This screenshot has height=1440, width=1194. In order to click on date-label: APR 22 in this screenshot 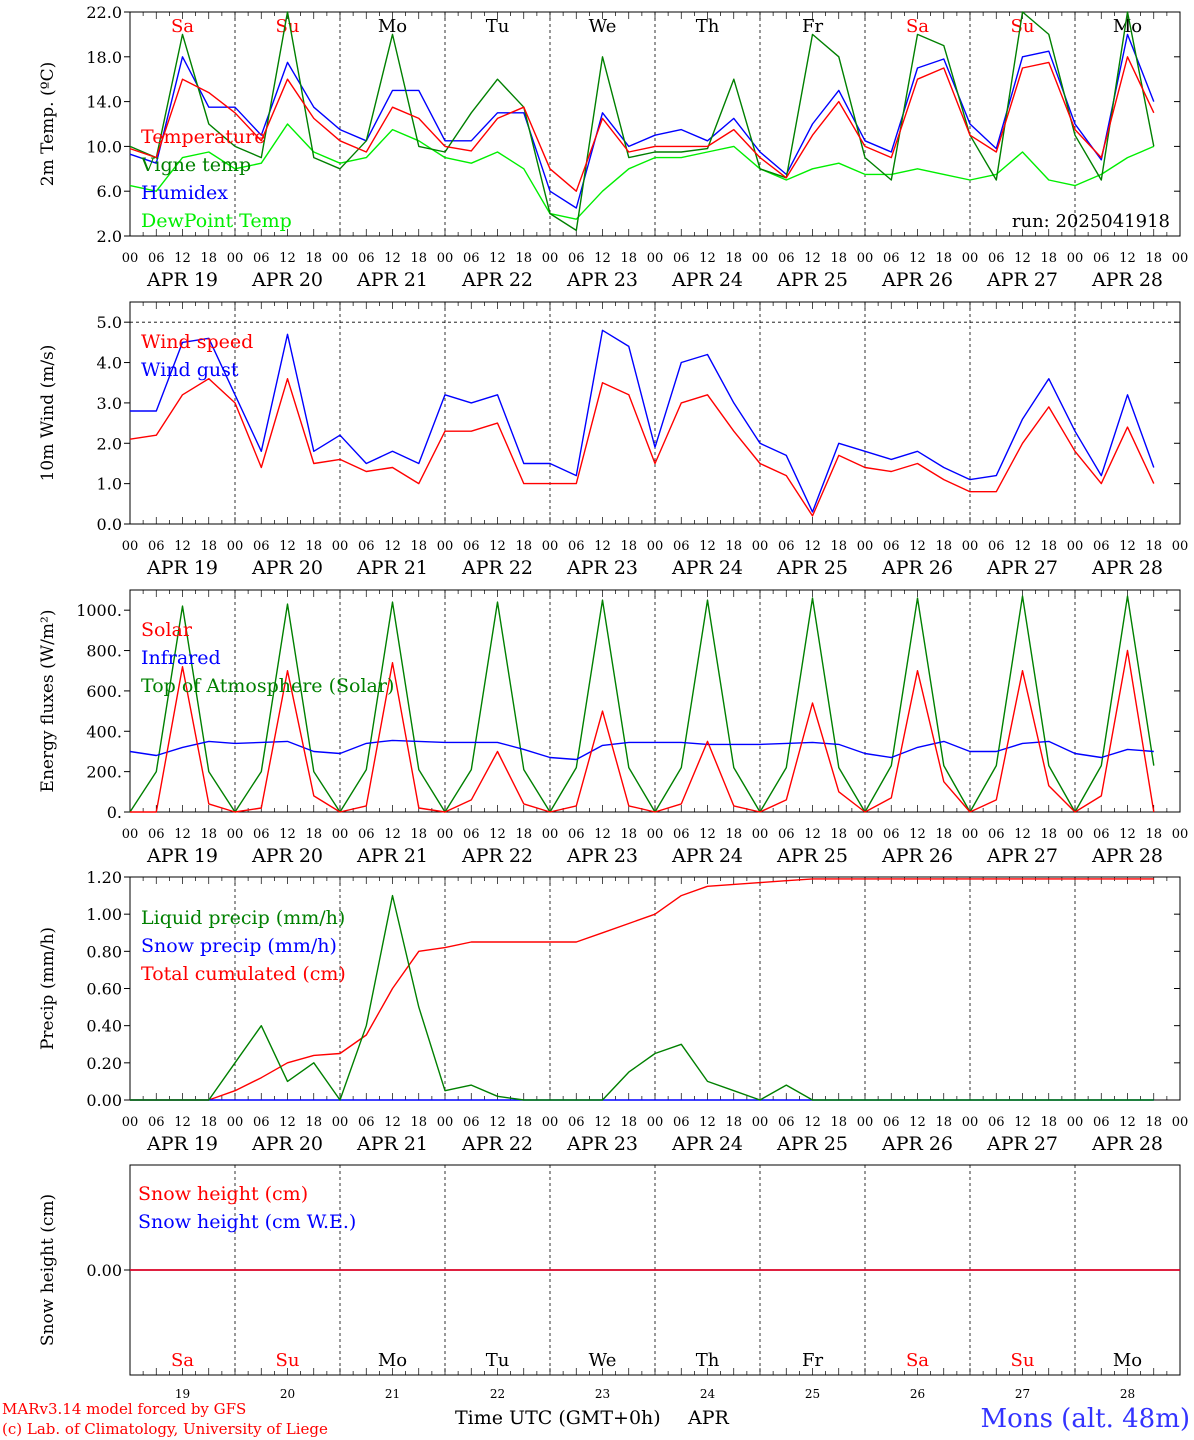, I will do `click(497, 568)`.